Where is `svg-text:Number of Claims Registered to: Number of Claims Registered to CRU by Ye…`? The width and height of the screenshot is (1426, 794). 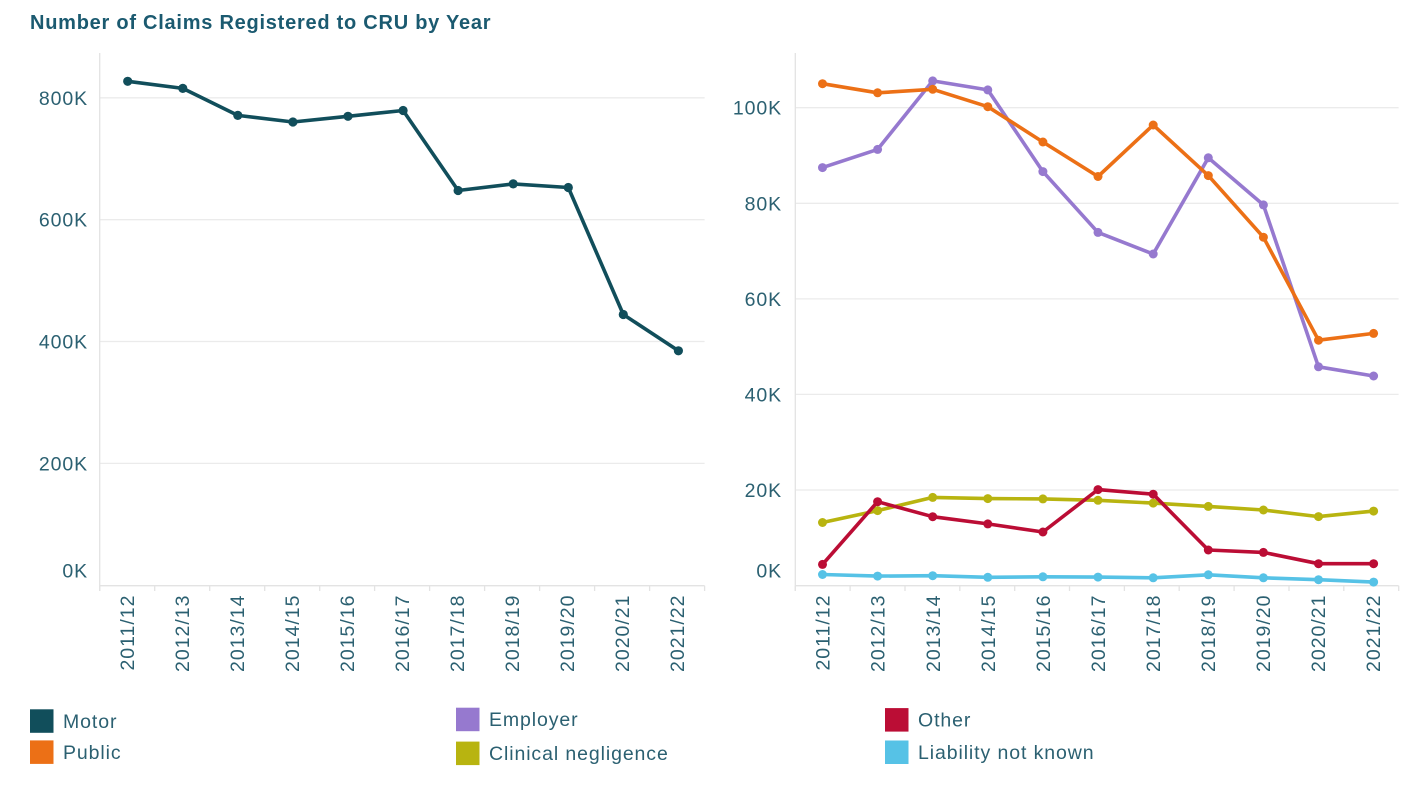
svg-text:Number of Claims Registered to: Number of Claims Registered to CRU by Ye… is located at coordinates (260, 23).